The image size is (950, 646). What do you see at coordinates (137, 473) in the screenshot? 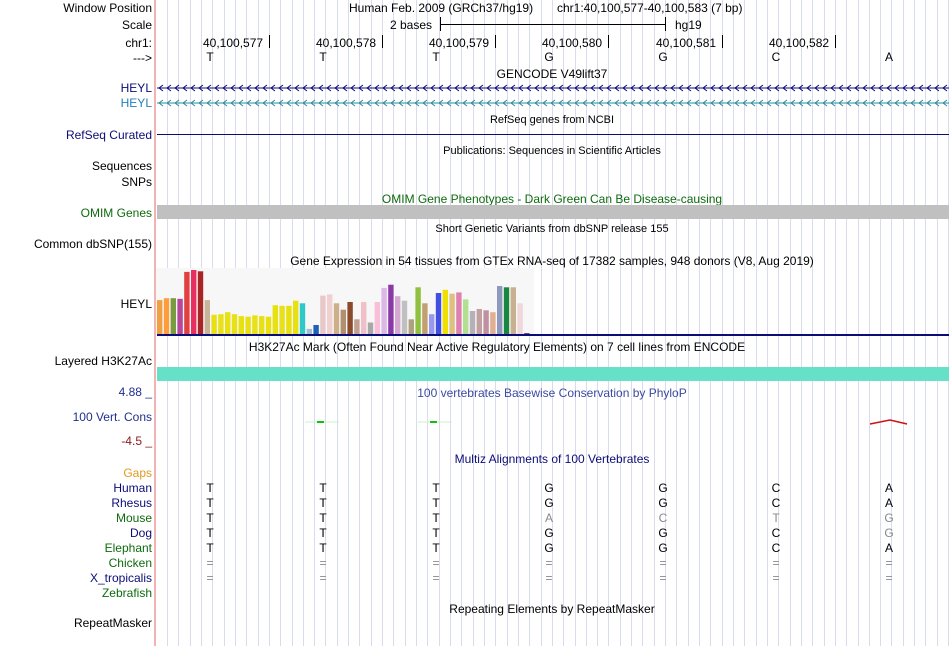
I see `gaps-label: Gaps` at bounding box center [137, 473].